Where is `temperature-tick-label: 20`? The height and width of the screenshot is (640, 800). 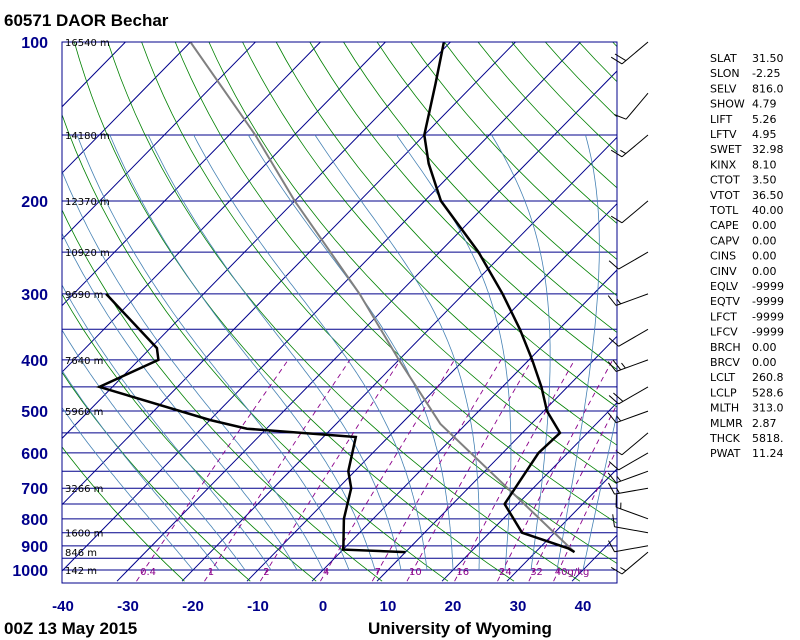
temperature-tick-label: 20 is located at coordinates (453, 606).